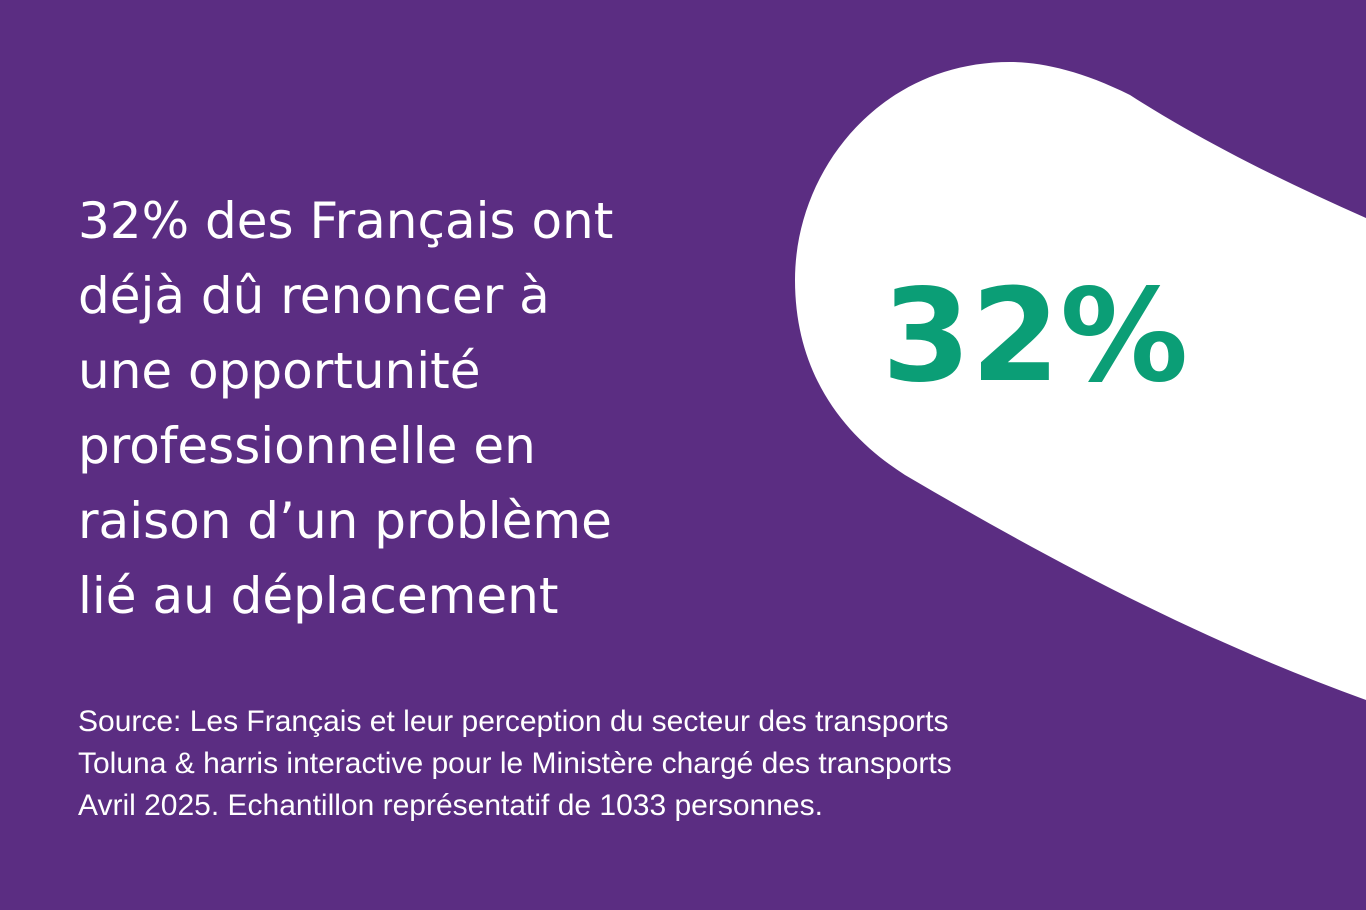  Describe the element at coordinates (345, 221) in the screenshot. I see `headline-line: 32% des Français ont` at that location.